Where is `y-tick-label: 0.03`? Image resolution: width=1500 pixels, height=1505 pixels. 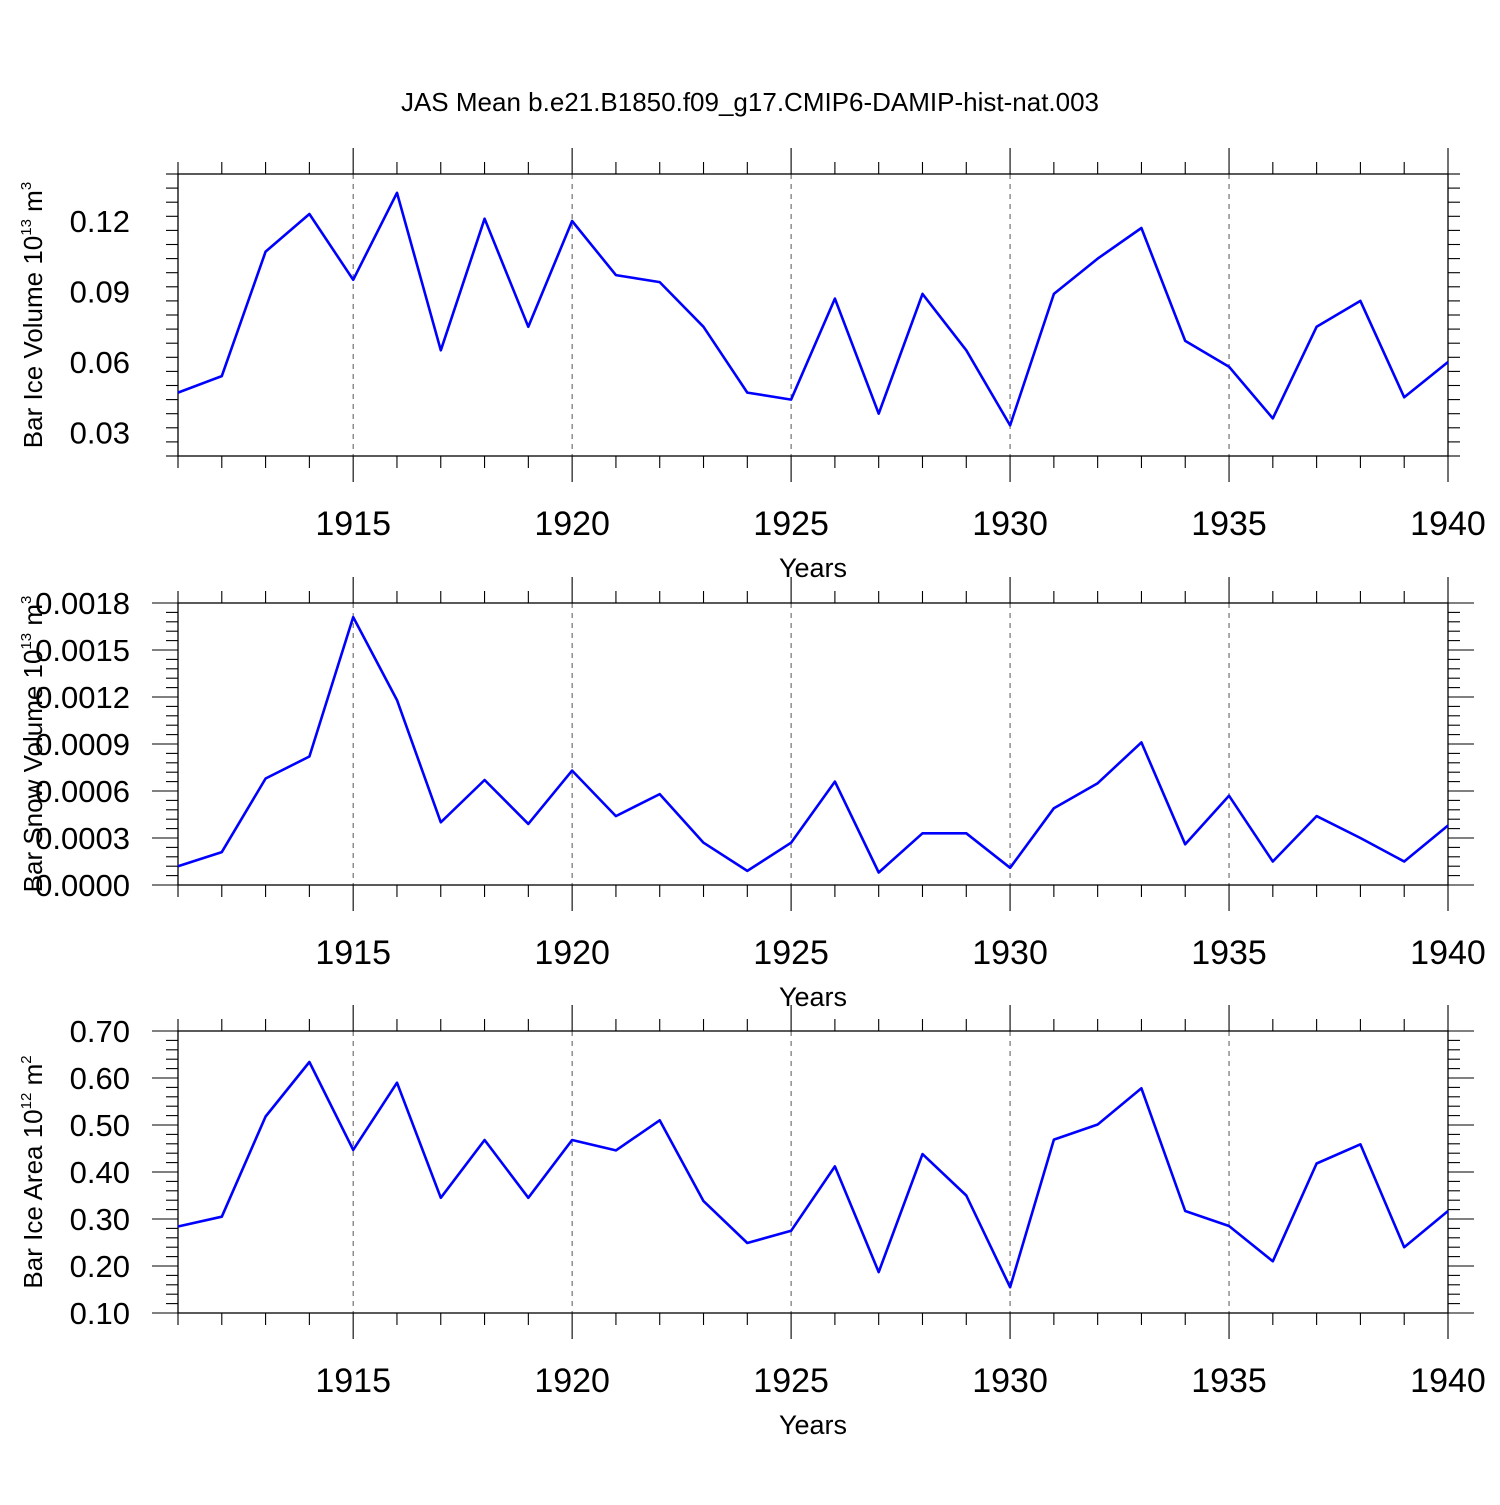 y-tick-label: 0.03 is located at coordinates (100, 433).